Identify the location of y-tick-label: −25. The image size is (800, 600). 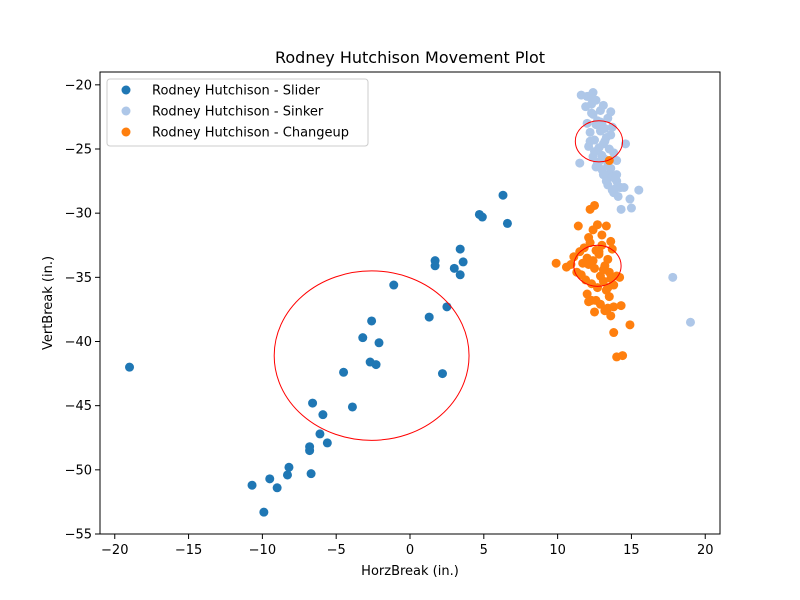
(78, 150).